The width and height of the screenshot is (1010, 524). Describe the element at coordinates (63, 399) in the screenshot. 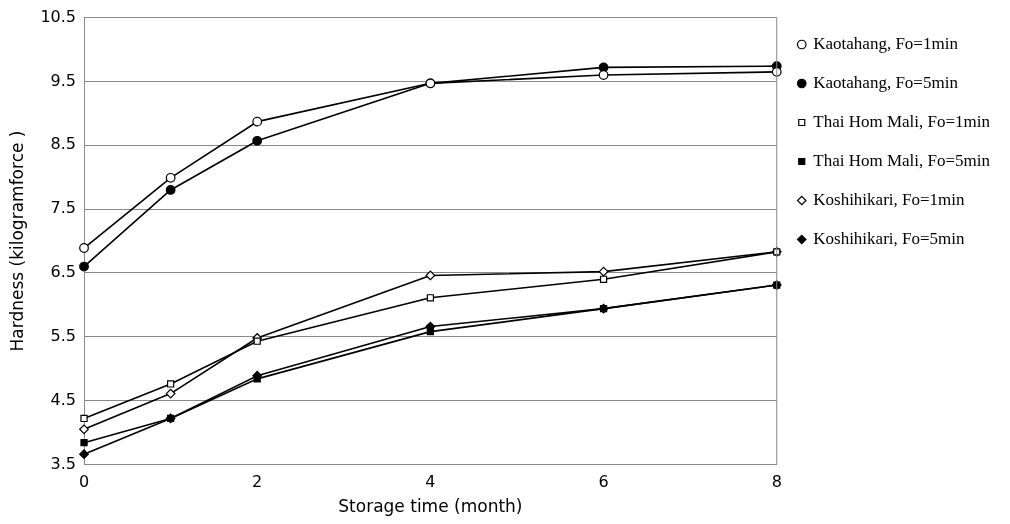

I see `y-tick-label: 4.5` at that location.